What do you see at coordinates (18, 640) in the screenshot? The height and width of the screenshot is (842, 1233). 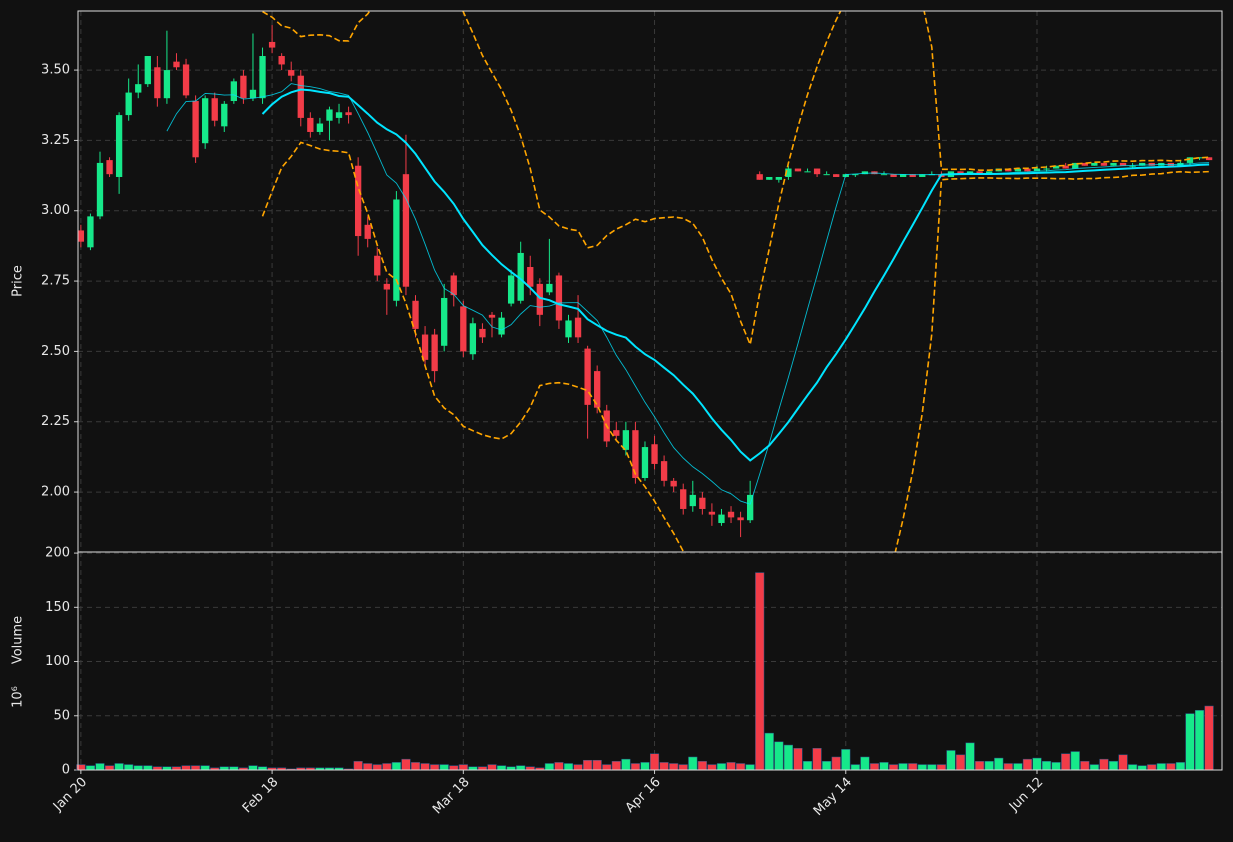 I see `volume-axis-label: Volume` at bounding box center [18, 640].